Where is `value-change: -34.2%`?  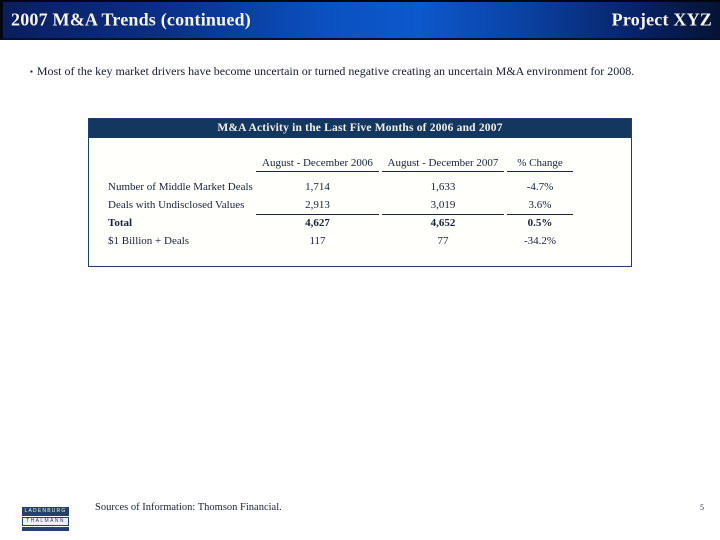 value-change: -34.2% is located at coordinates (540, 241).